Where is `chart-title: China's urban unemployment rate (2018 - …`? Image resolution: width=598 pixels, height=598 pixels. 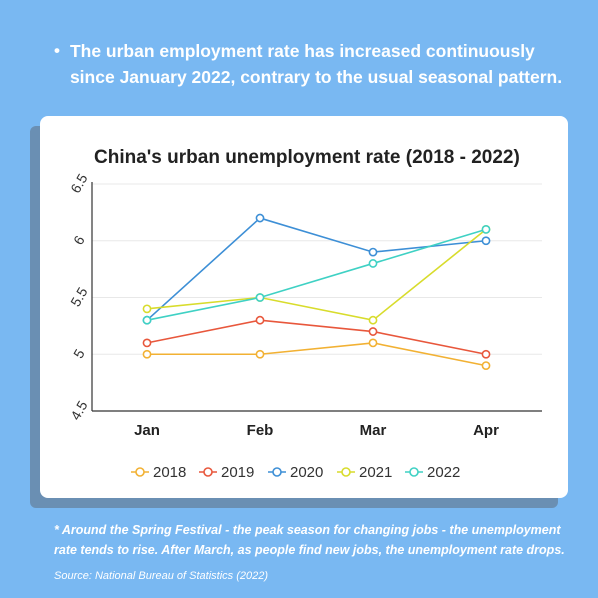
chart-title: China's urban unemployment rate (2018 - … is located at coordinates (307, 157).